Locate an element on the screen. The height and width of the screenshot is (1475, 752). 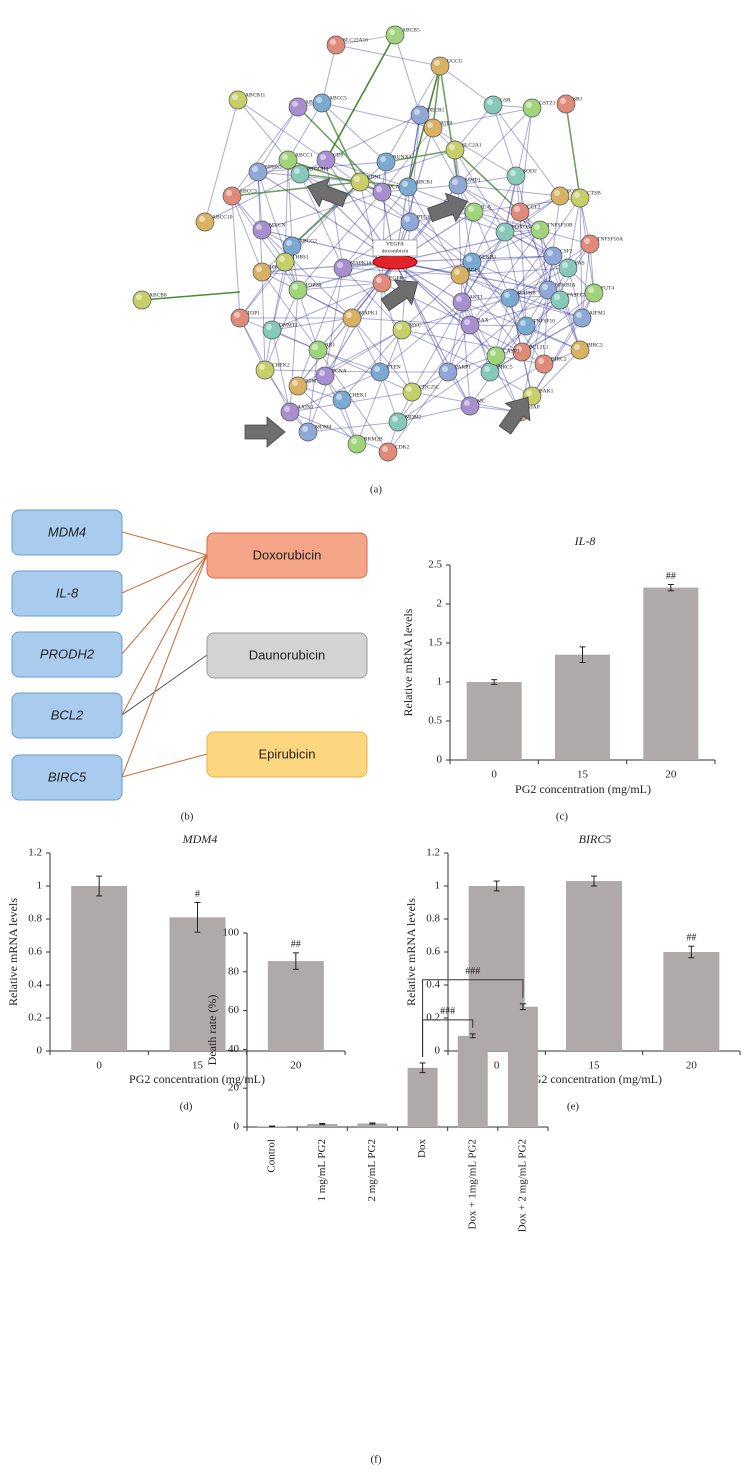
node-label: EDN1 is located at coordinates (374, 177).